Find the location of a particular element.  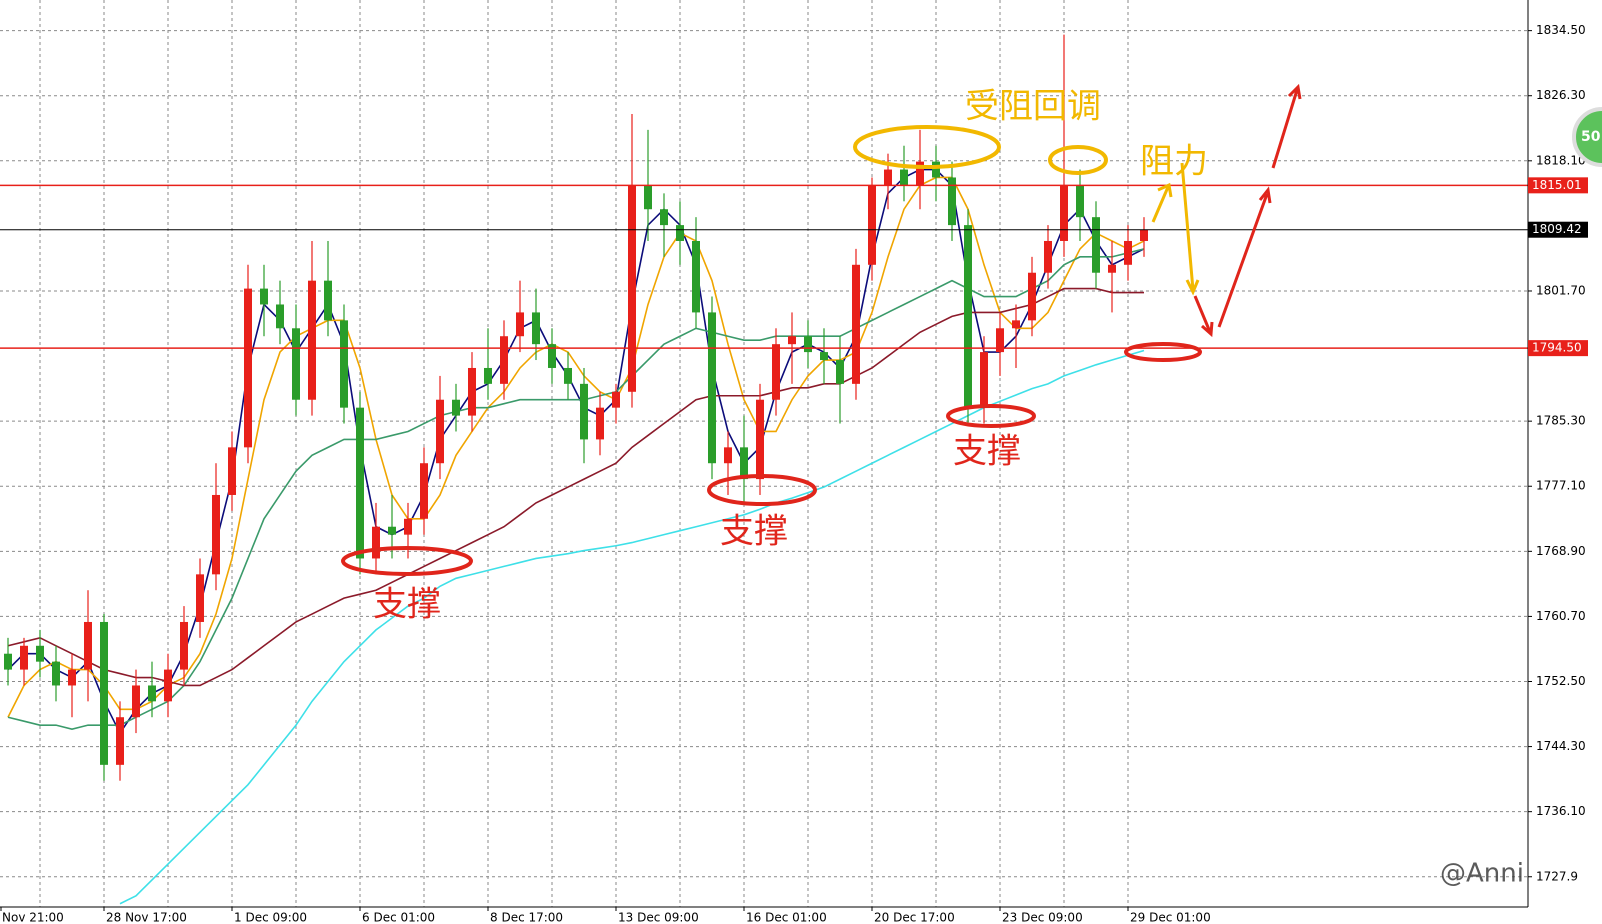

price-label: 1809.42 is located at coordinates (1557, 229).